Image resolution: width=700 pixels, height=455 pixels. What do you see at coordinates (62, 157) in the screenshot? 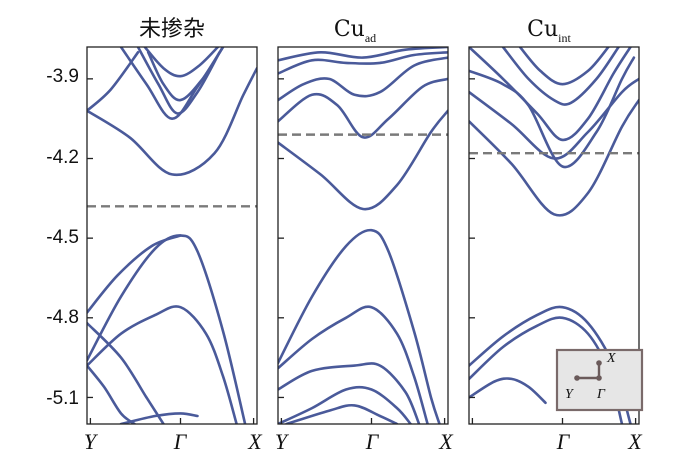
I see `y-tick-label: -4.2` at bounding box center [62, 157].